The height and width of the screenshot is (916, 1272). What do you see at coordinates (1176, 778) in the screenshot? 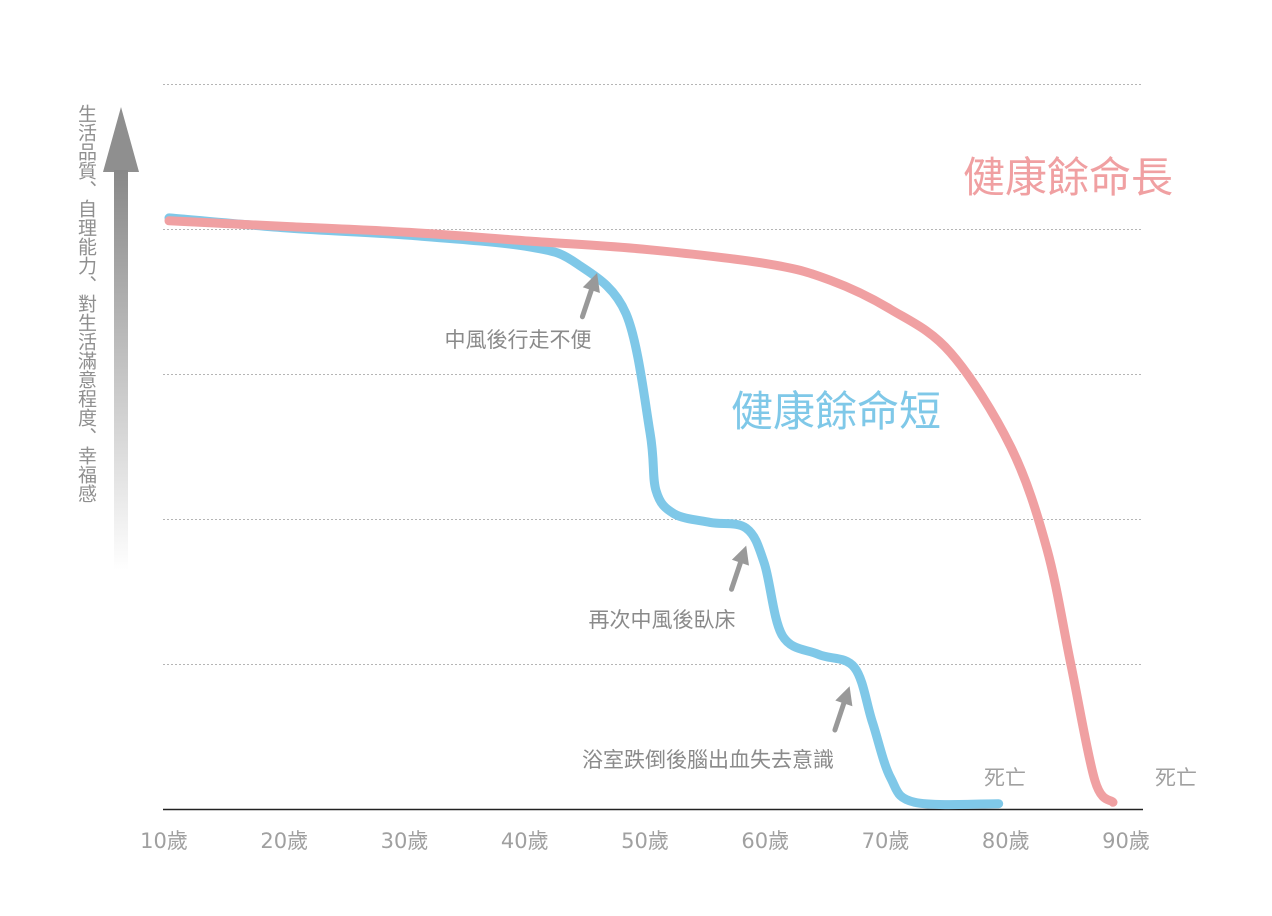
I see `end-label-long: 死亡` at bounding box center [1176, 778].